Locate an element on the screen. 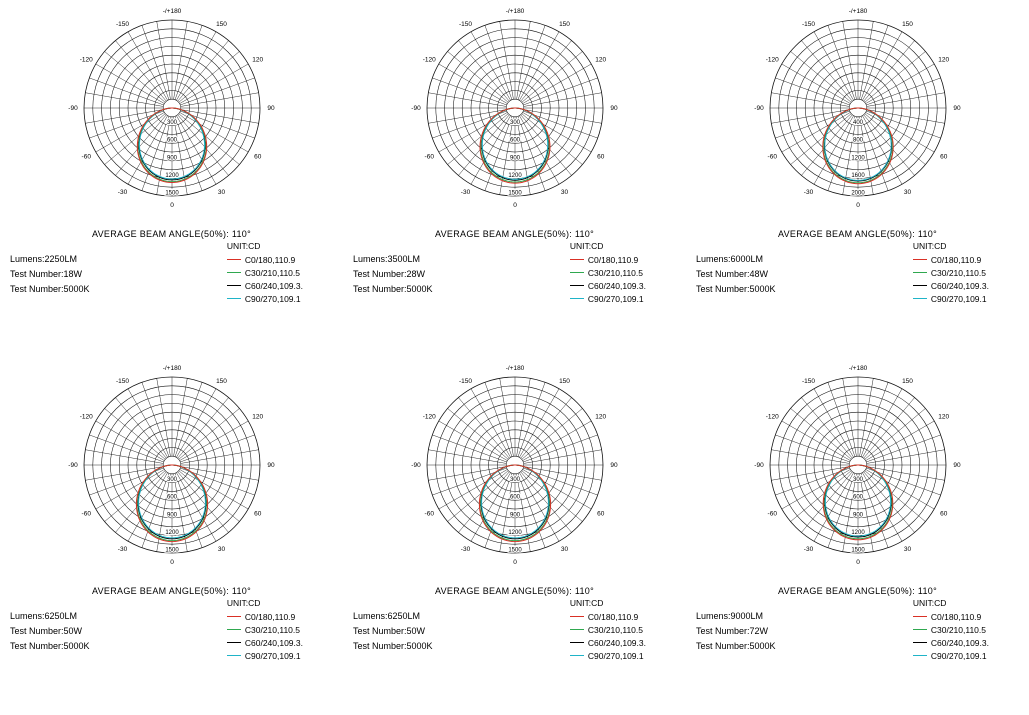  legend-item: C0/180,110.9 is located at coordinates (264, 616).